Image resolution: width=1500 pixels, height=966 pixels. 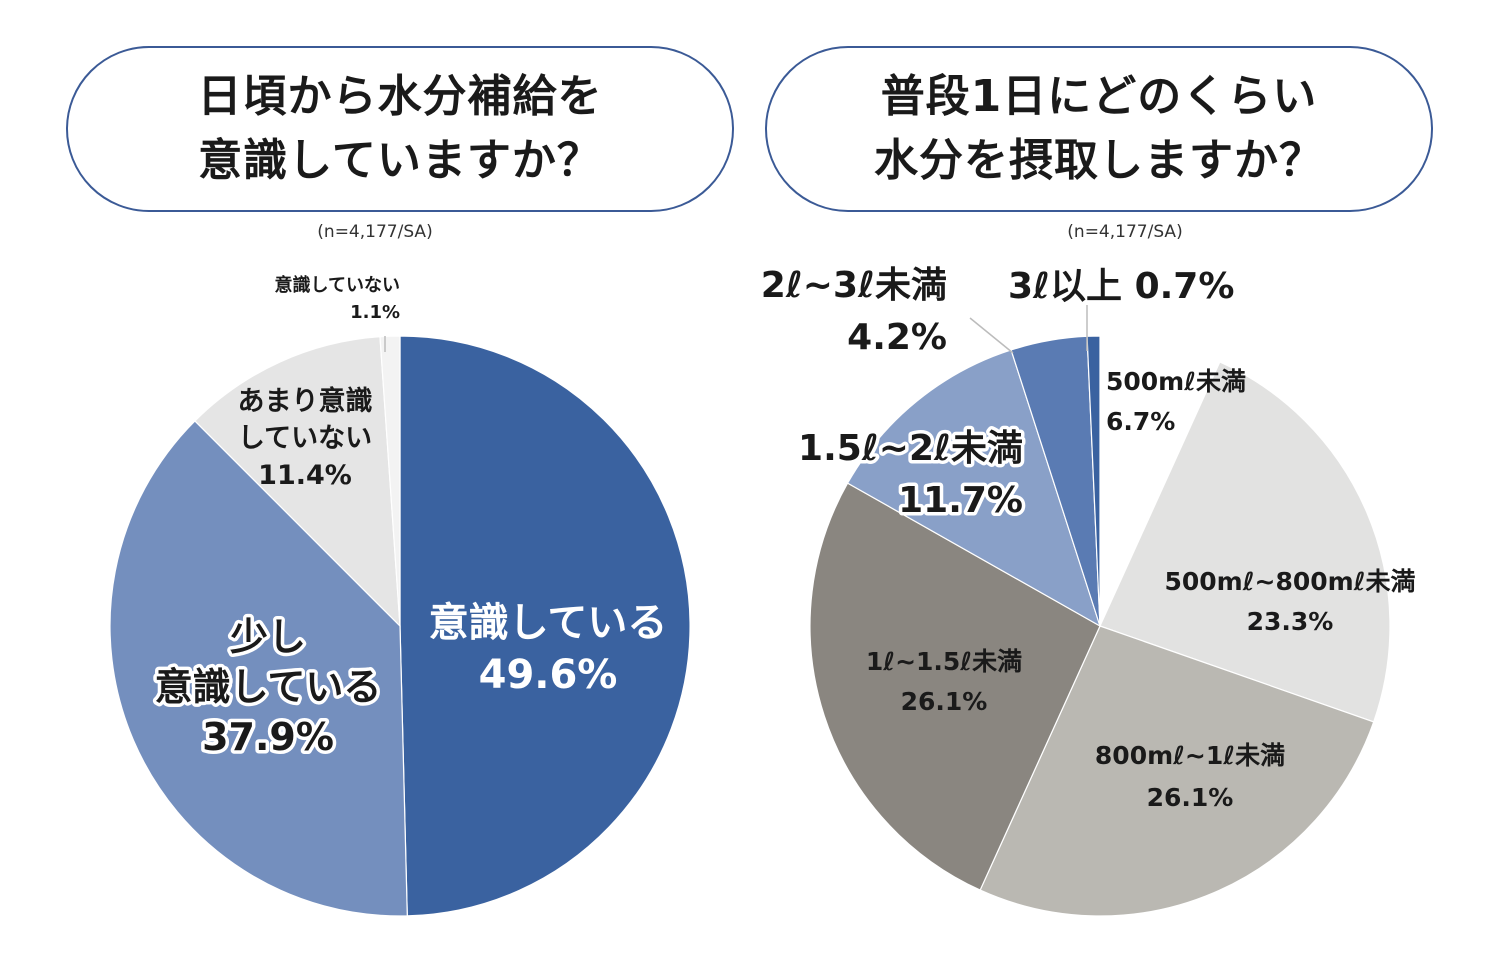 I want to click on chart1-slice-label-5: 2ℓ~3ℓ未満 4.2%, so click(x=854, y=311).